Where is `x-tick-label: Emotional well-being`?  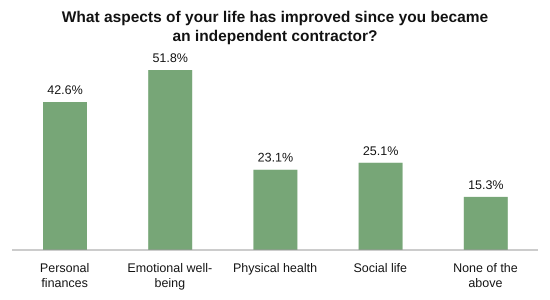 x-tick-label: Emotional well-being is located at coordinates (169, 275).